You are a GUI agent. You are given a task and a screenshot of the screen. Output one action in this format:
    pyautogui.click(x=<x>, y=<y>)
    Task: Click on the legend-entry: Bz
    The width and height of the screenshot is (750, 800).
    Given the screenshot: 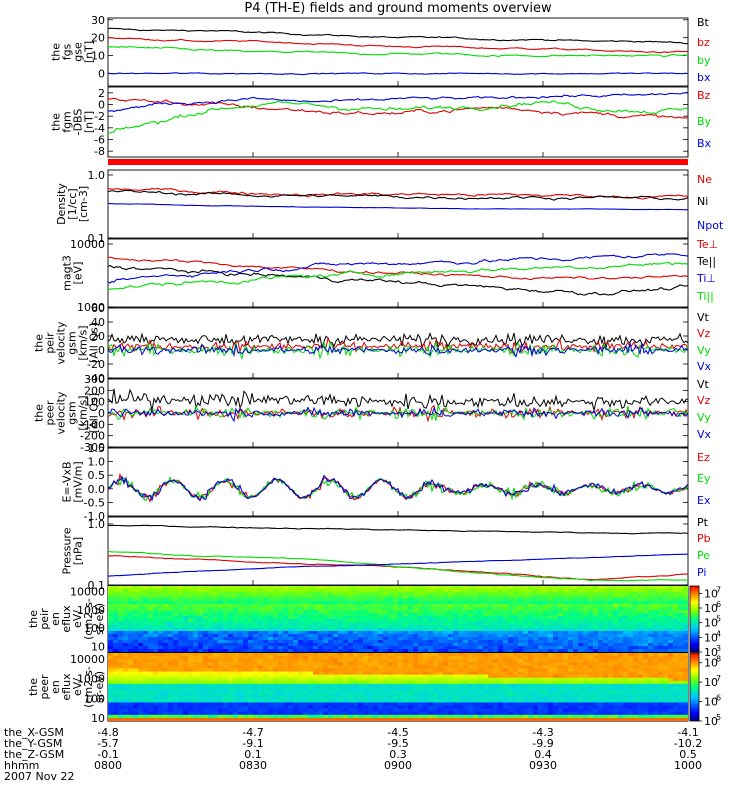 What is the action you would take?
    pyautogui.click(x=704, y=95)
    